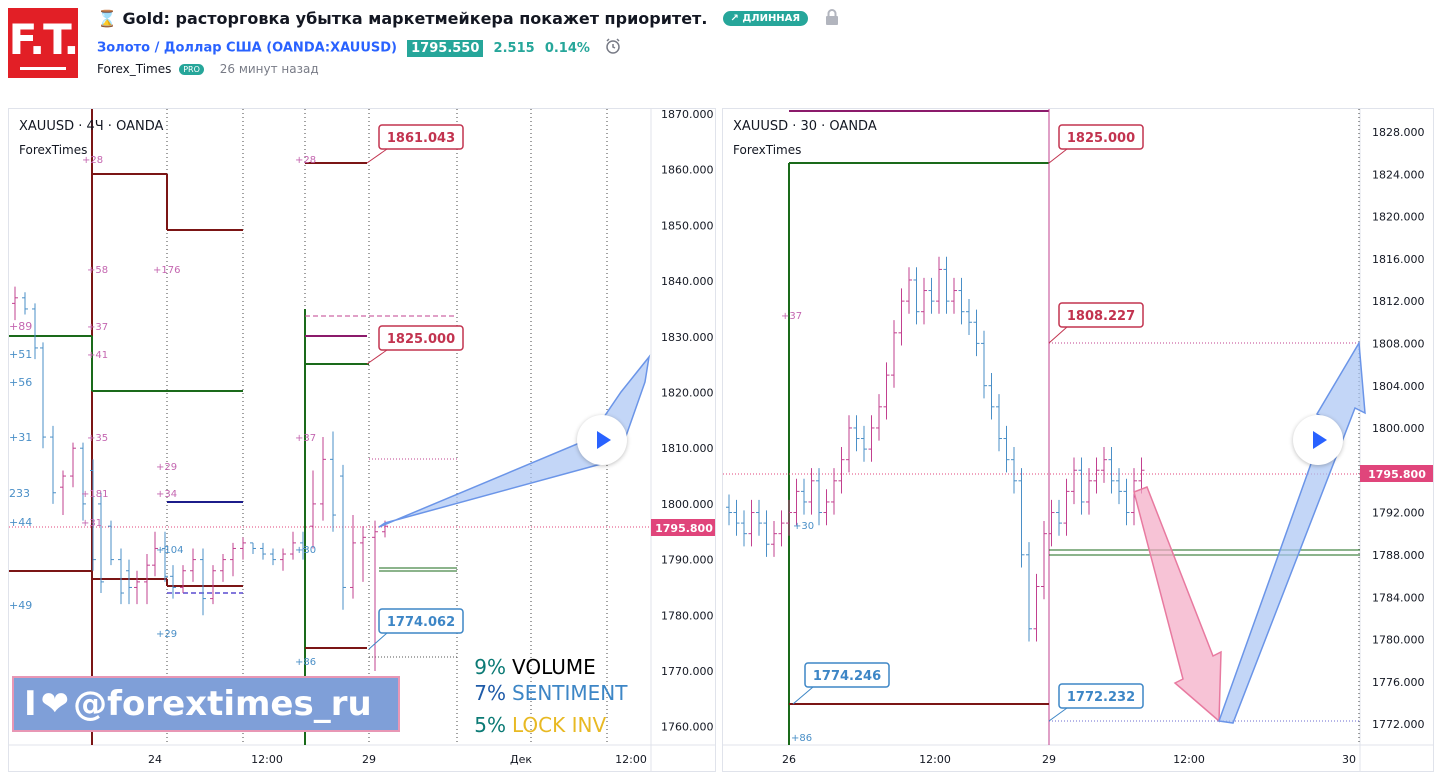 Image resolution: width=1438 pixels, height=774 pixels. I want to click on price-tick: 1860.000, so click(687, 170).